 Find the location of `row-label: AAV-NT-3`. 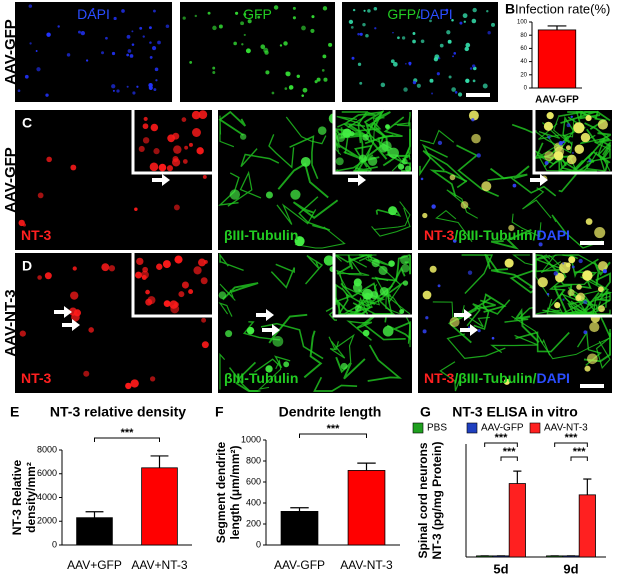

row-label: AAV-NT-3 is located at coordinates (10, 322).